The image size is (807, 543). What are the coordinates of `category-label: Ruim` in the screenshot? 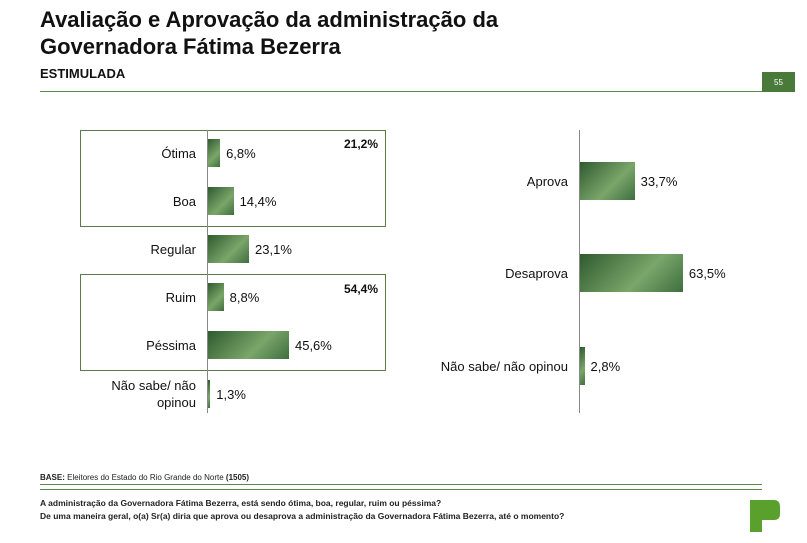 It's located at (180, 297).